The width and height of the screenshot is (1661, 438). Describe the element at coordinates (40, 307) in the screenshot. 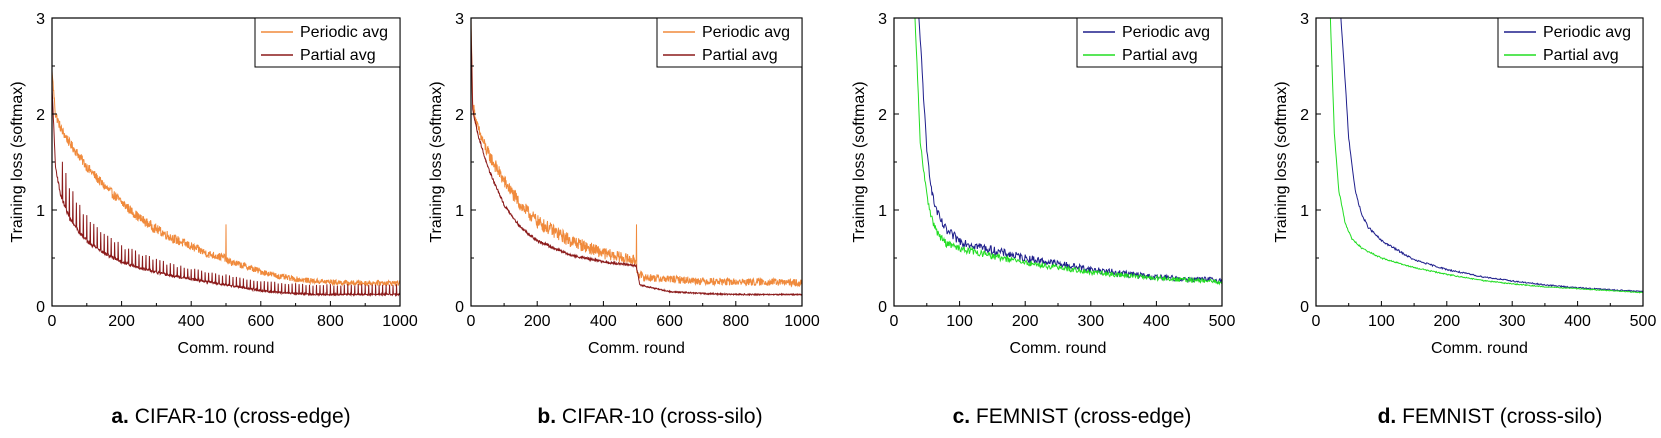

I see `chart-a-ytick-label: 0` at that location.